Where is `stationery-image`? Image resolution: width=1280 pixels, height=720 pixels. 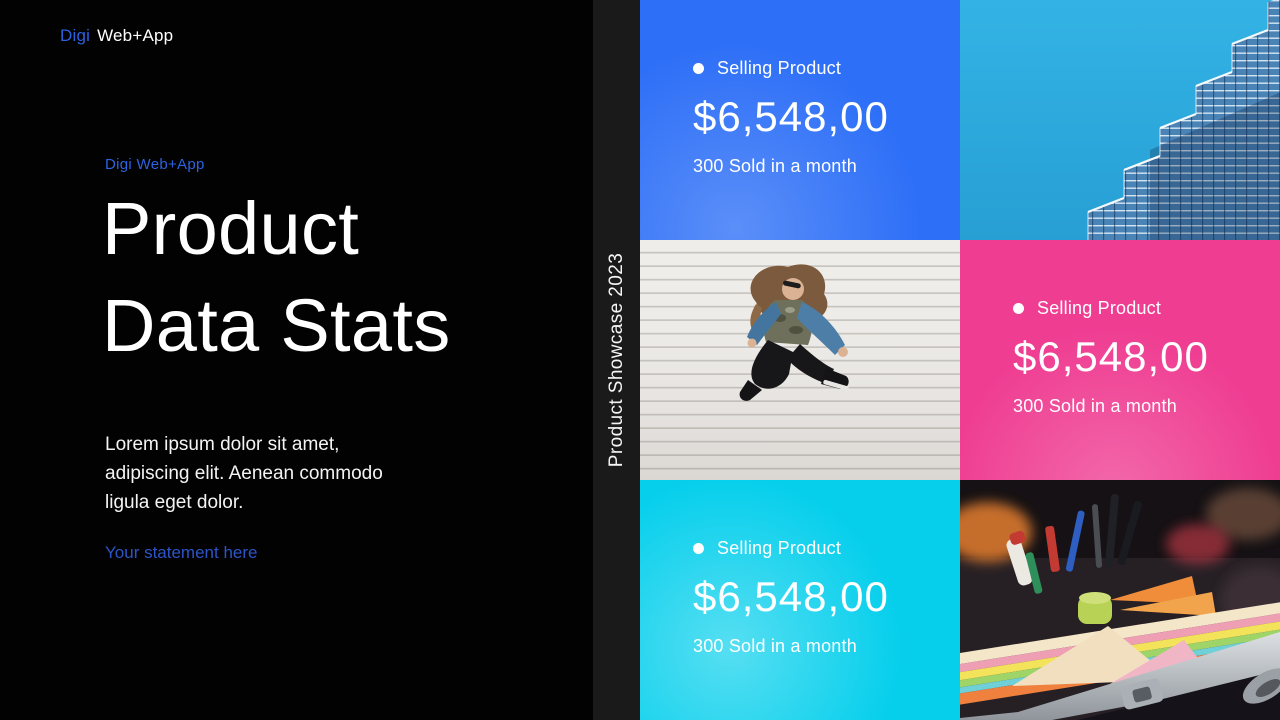
stationery-image is located at coordinates (1120, 600).